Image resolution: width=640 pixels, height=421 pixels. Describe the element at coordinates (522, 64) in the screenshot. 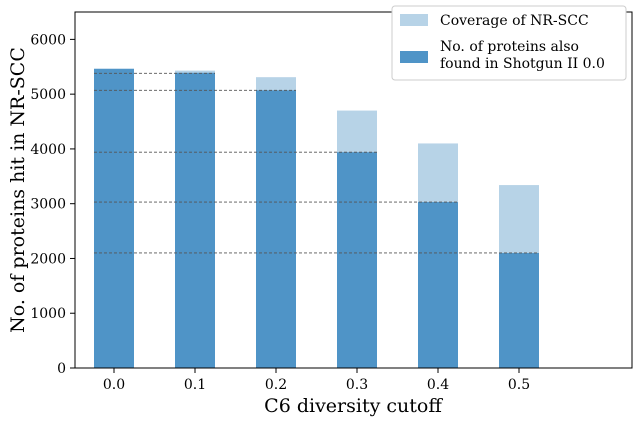

I see `legend-label-found-line2: found in Shotgun II 0.0` at that location.